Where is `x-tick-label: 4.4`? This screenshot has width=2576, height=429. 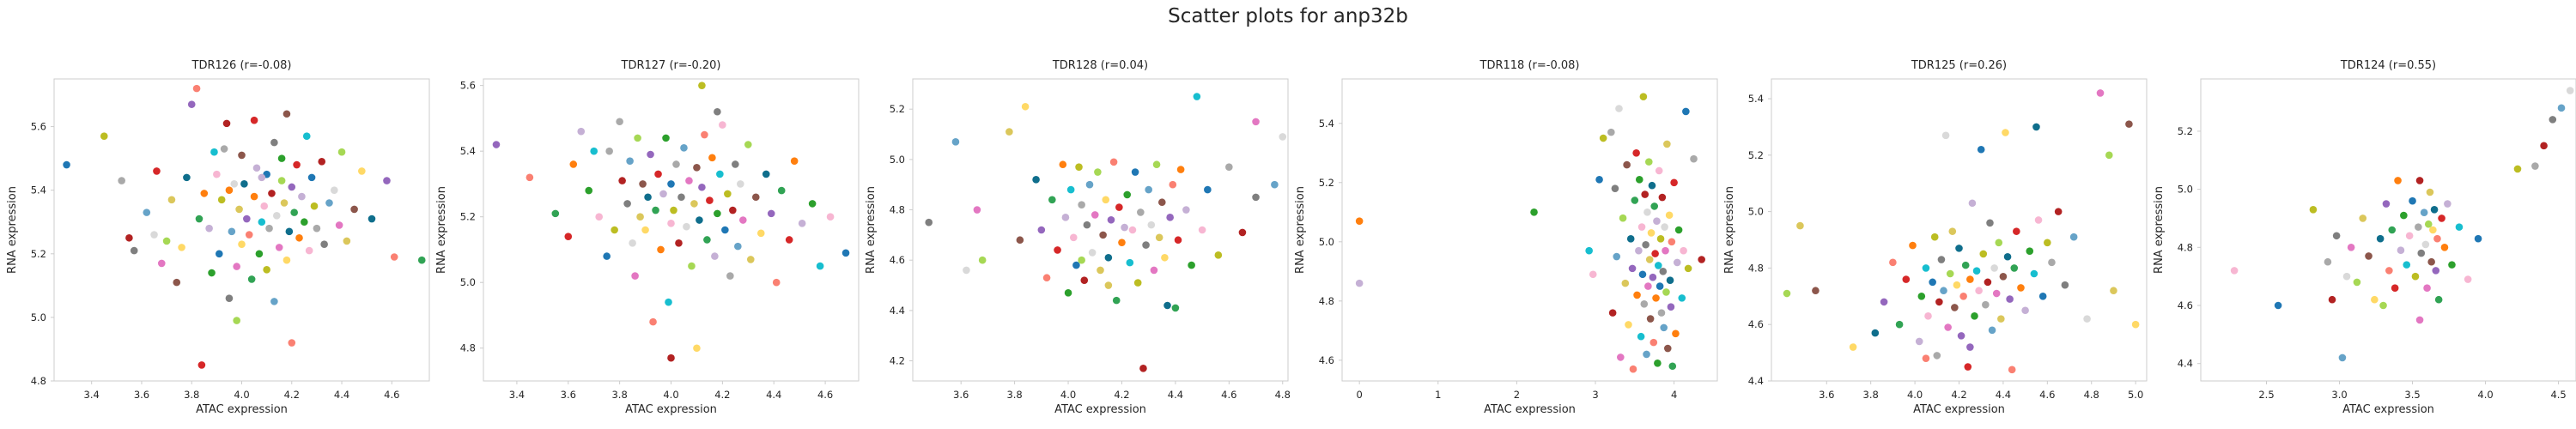 x-tick-label: 4.4 is located at coordinates (773, 395).